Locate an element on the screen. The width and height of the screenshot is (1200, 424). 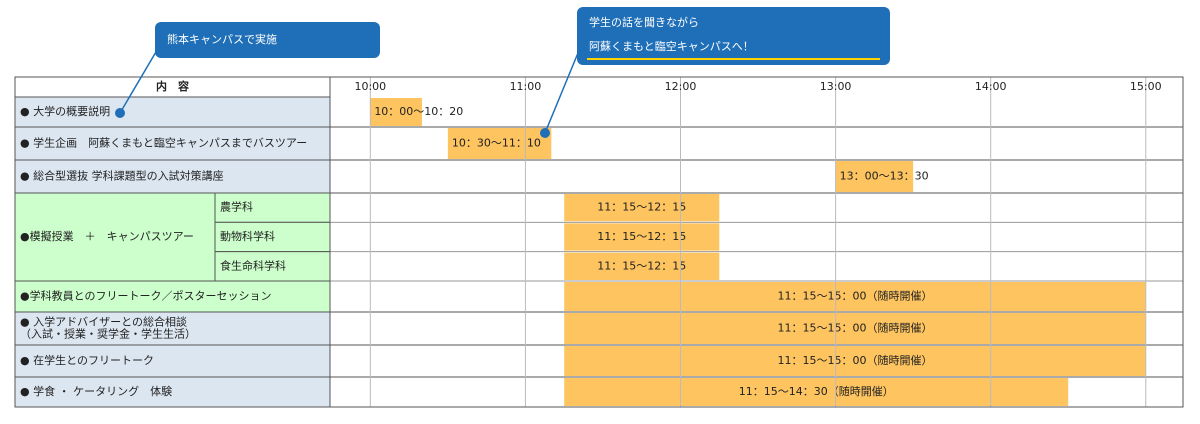
bar-label: 10：30〜11：10 is located at coordinates (496, 143).